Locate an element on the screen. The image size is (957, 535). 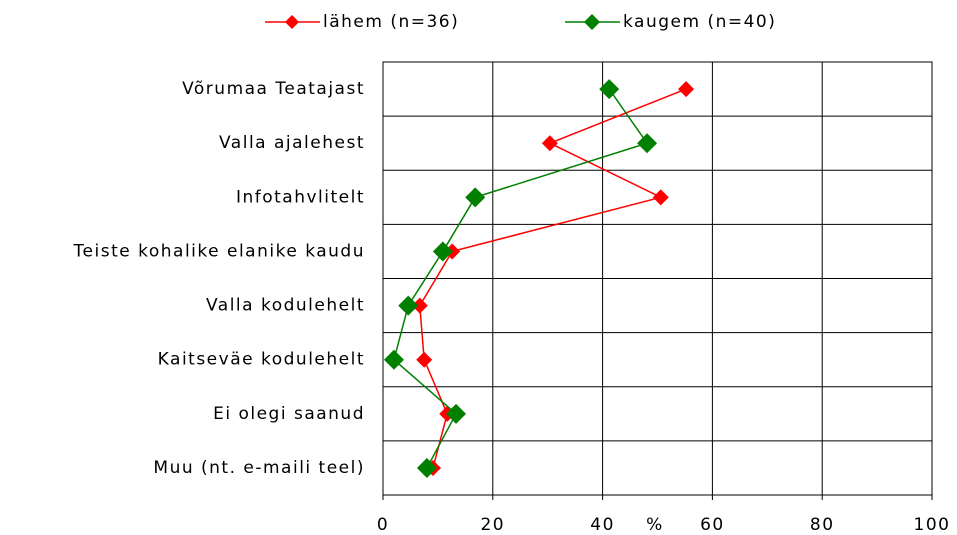
x-tick-label: 40 is located at coordinates (602, 525).